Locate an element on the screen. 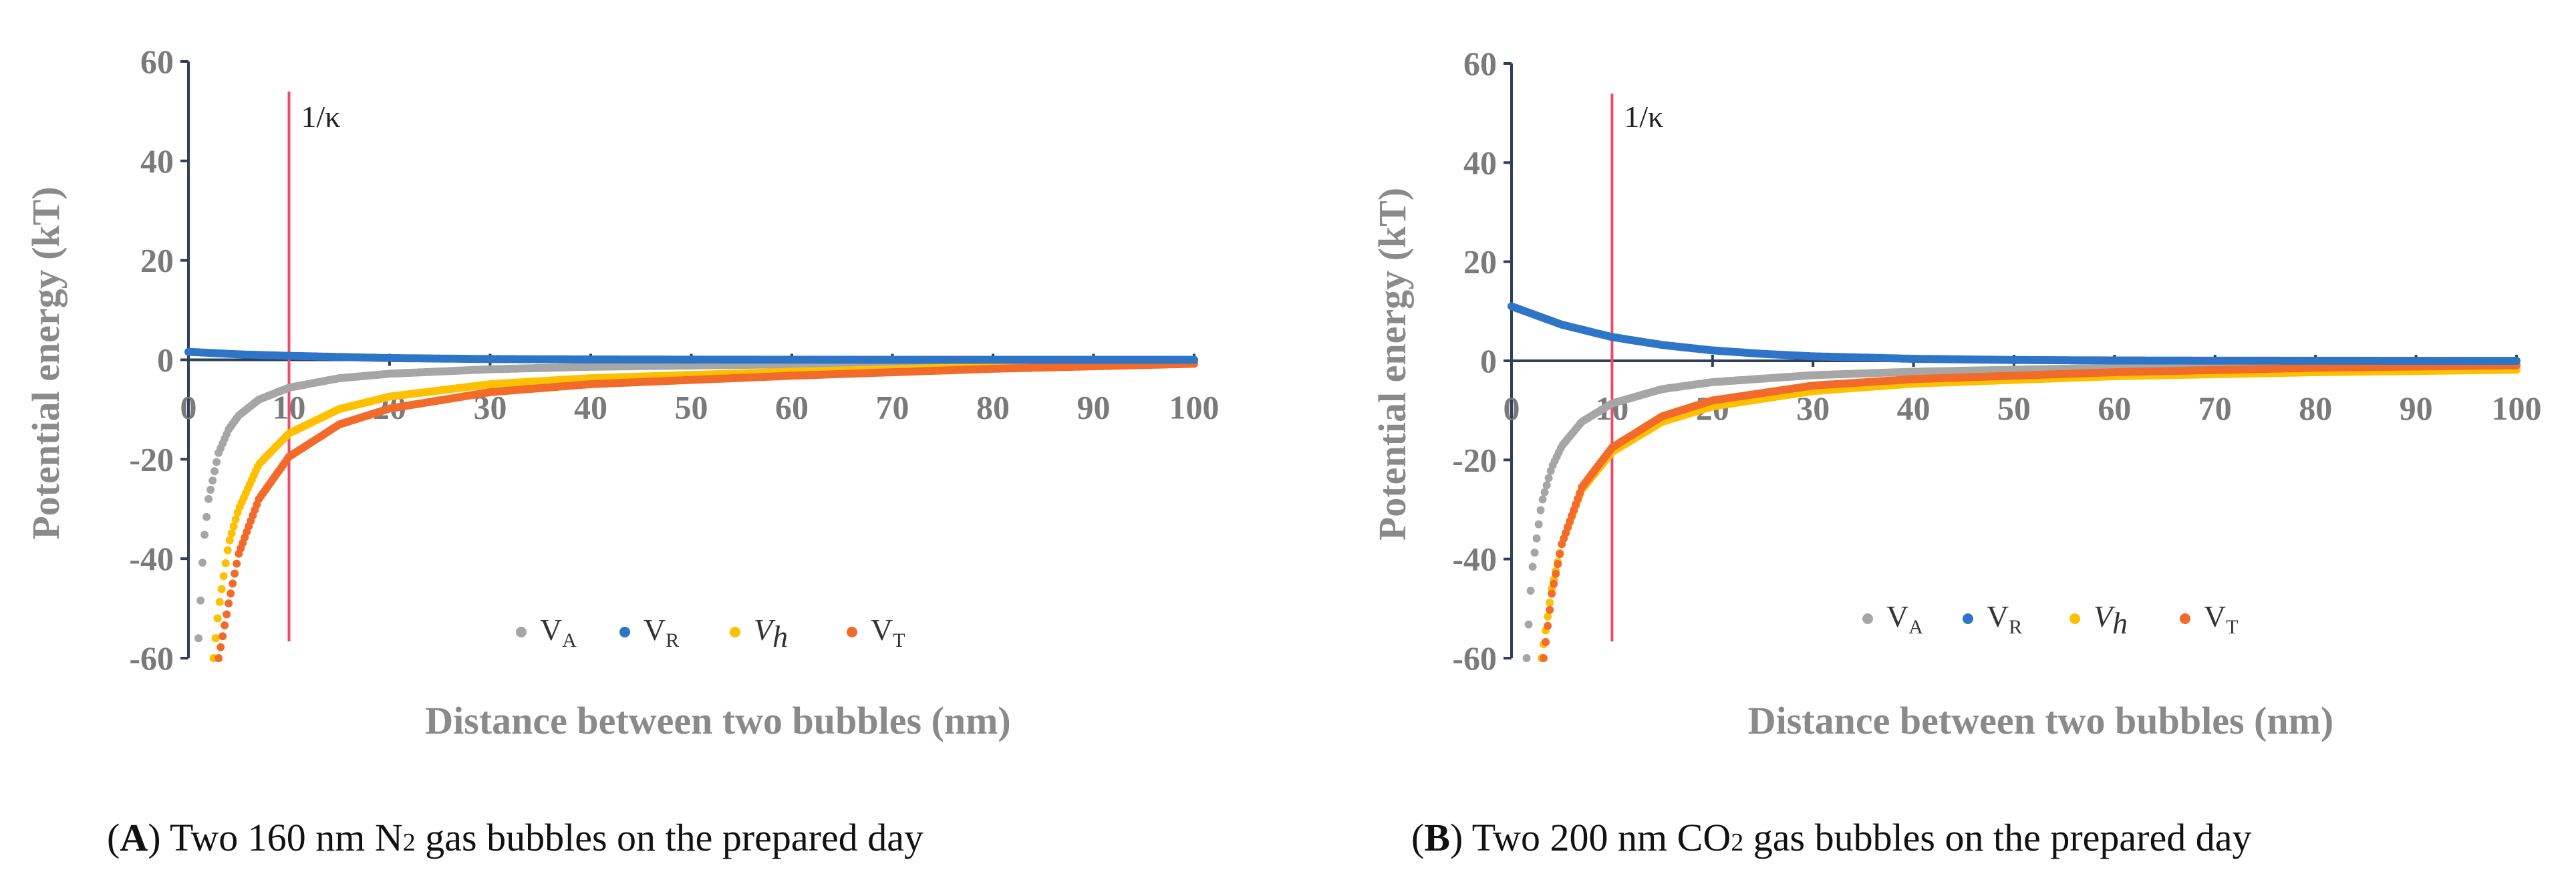 Image resolution: width=2576 pixels, height=894 pixels. legend-label: Vh is located at coordinates (2111, 619).